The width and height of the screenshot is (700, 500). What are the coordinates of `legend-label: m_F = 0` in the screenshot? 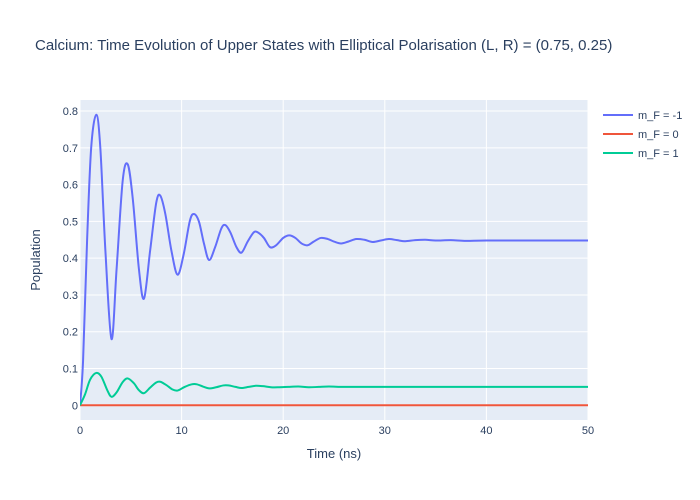 It's located at (658, 135).